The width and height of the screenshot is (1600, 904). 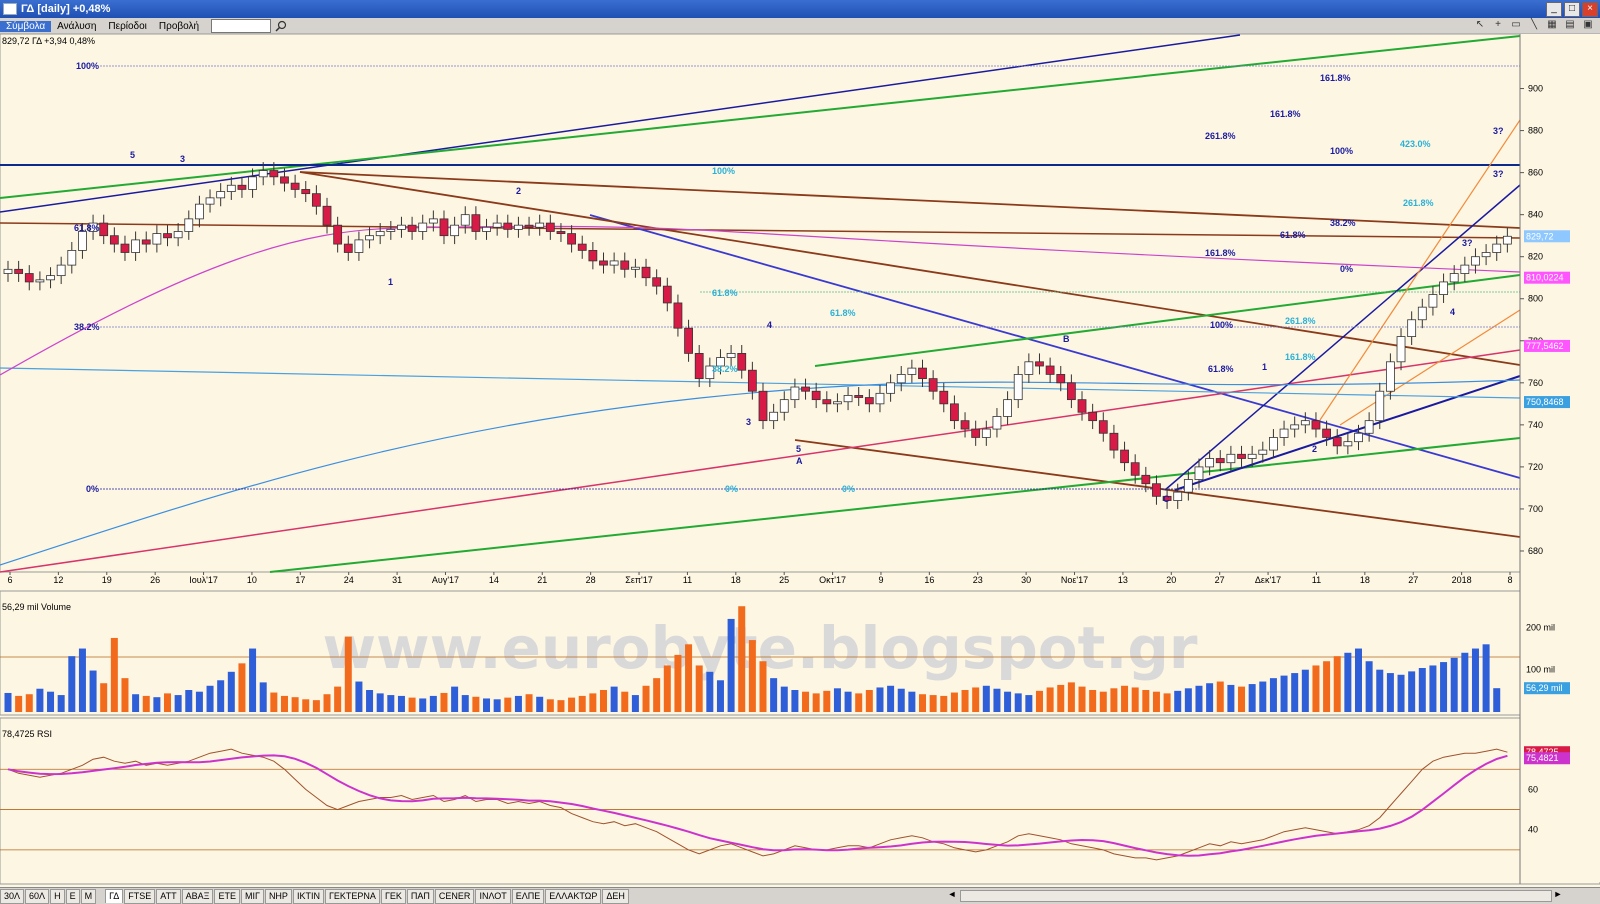 What do you see at coordinates (397, 580) in the screenshot?
I see `date-tick-label: 31` at bounding box center [397, 580].